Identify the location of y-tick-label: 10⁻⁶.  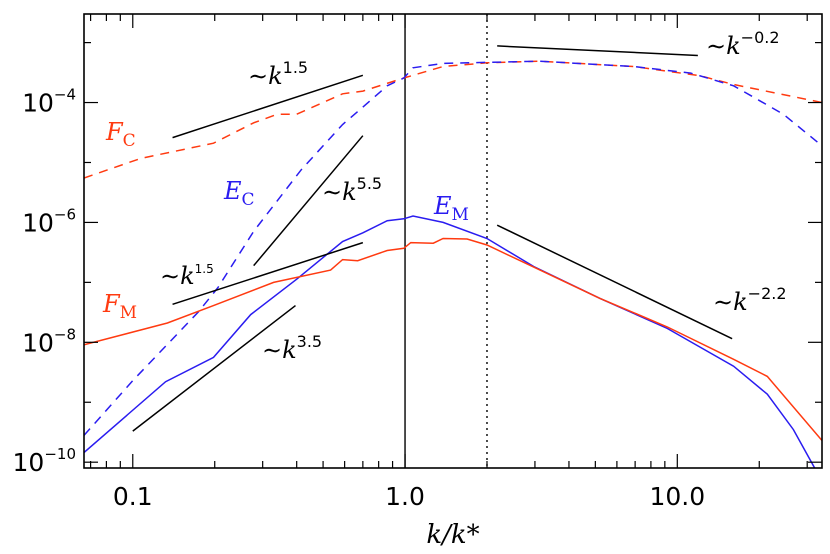
(49, 221).